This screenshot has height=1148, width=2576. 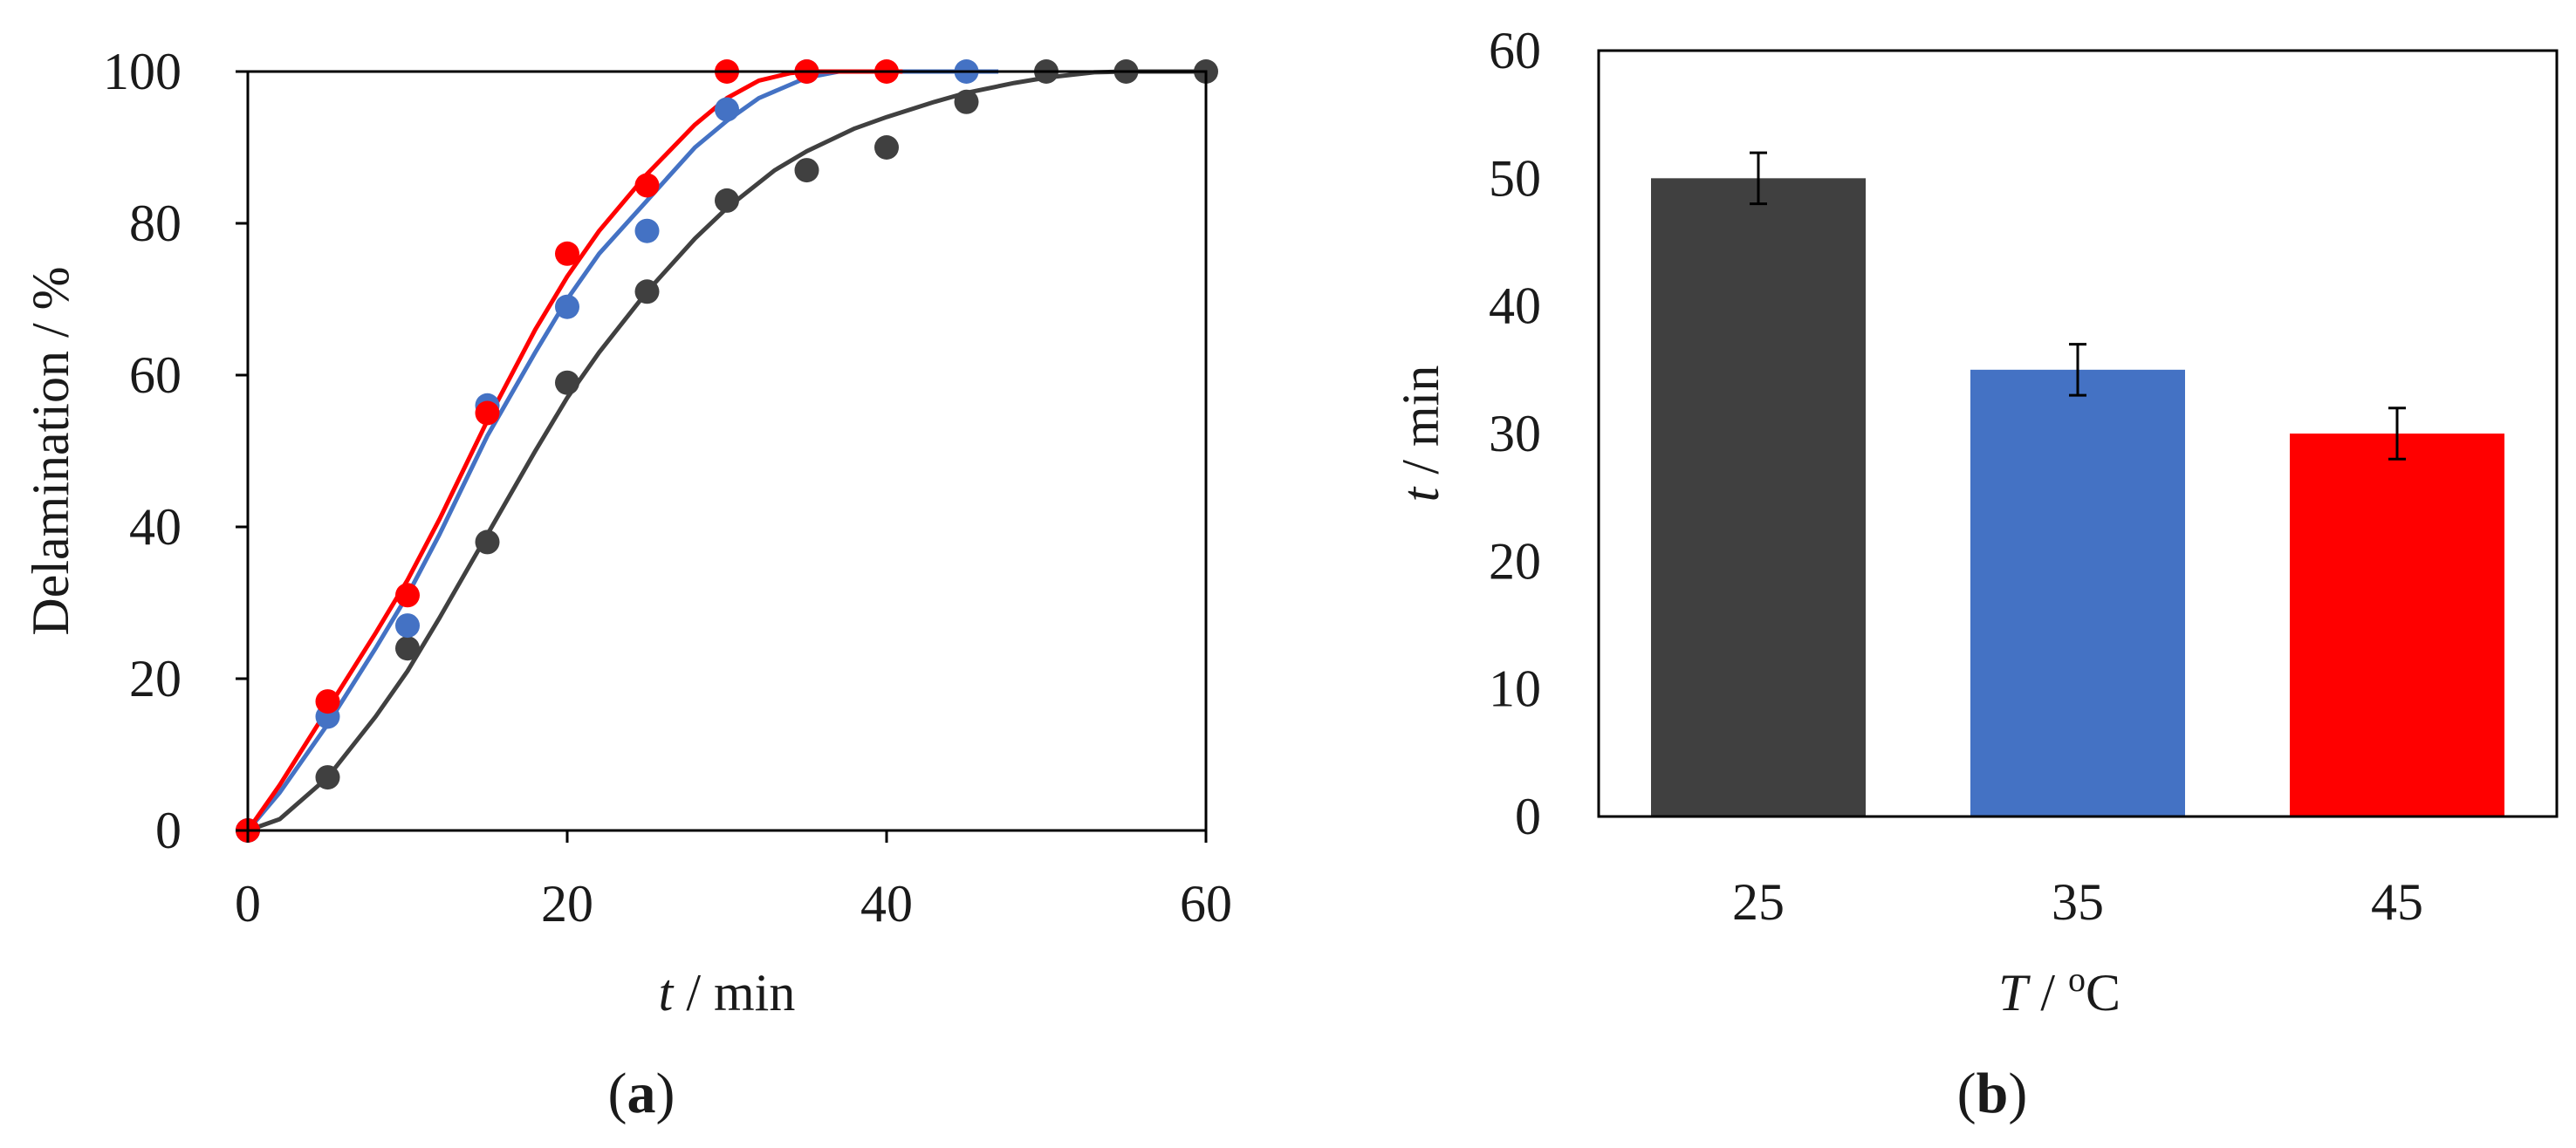 I want to click on y-tick-label-a: 100, so click(x=142, y=71).